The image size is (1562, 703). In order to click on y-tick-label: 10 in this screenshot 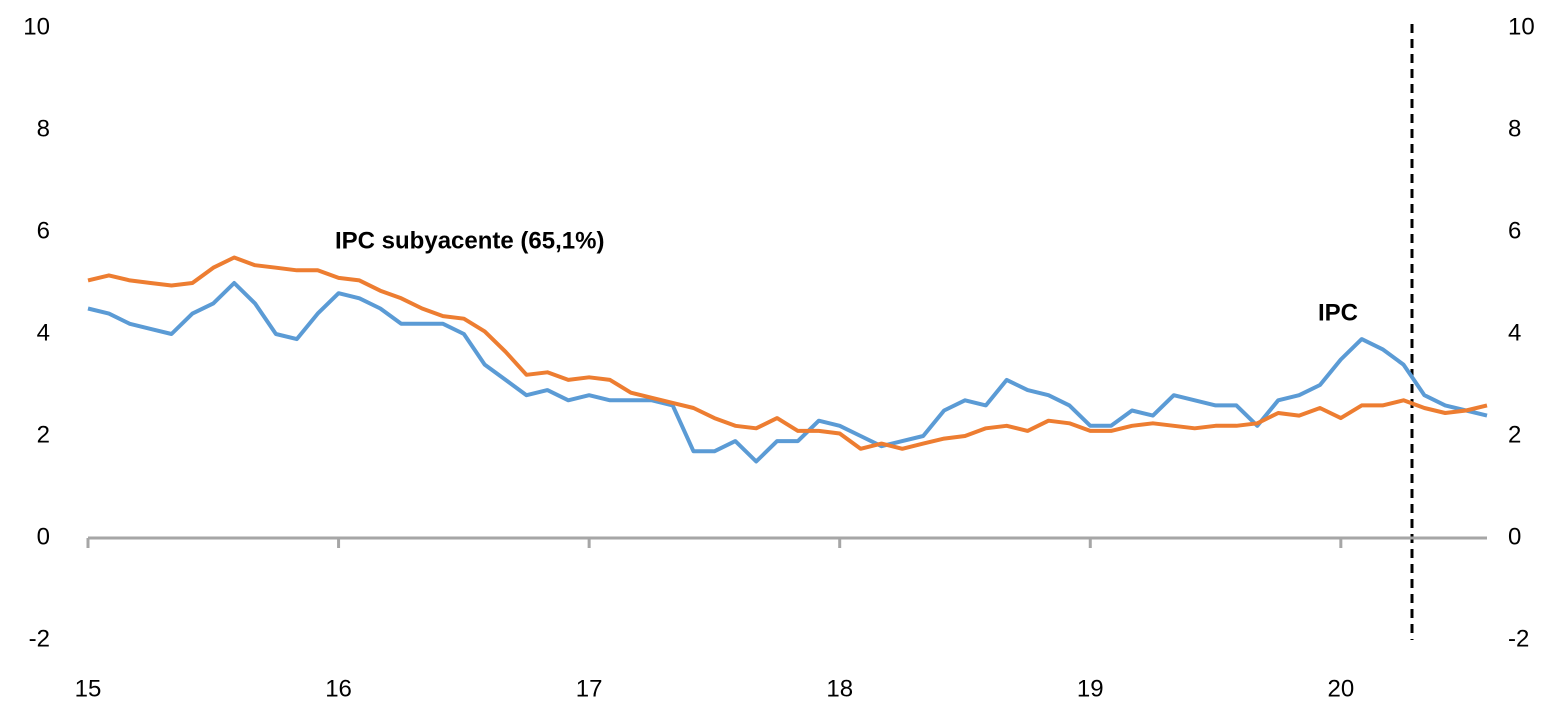, I will do `click(36, 26)`.